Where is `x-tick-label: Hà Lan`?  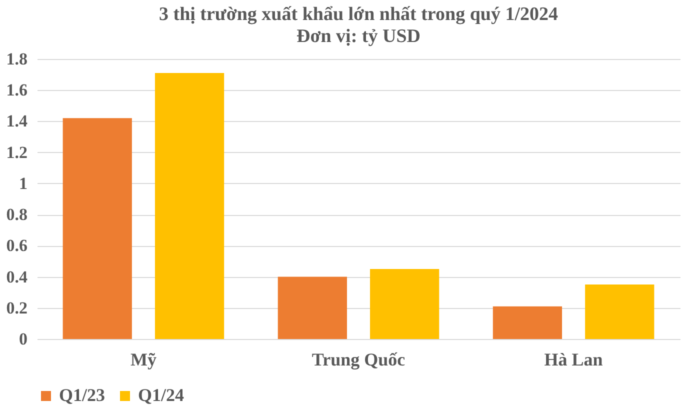
x-tick-label: Hà Lan is located at coordinates (573, 360).